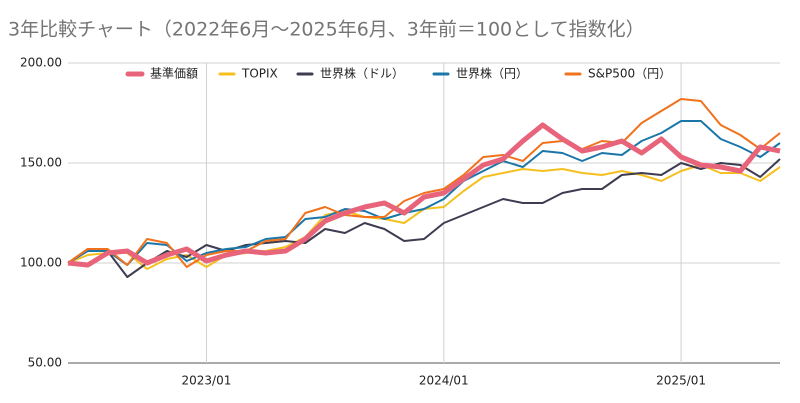 The width and height of the screenshot is (800, 403). I want to click on legend-label: S&P500（円）, so click(629, 74).